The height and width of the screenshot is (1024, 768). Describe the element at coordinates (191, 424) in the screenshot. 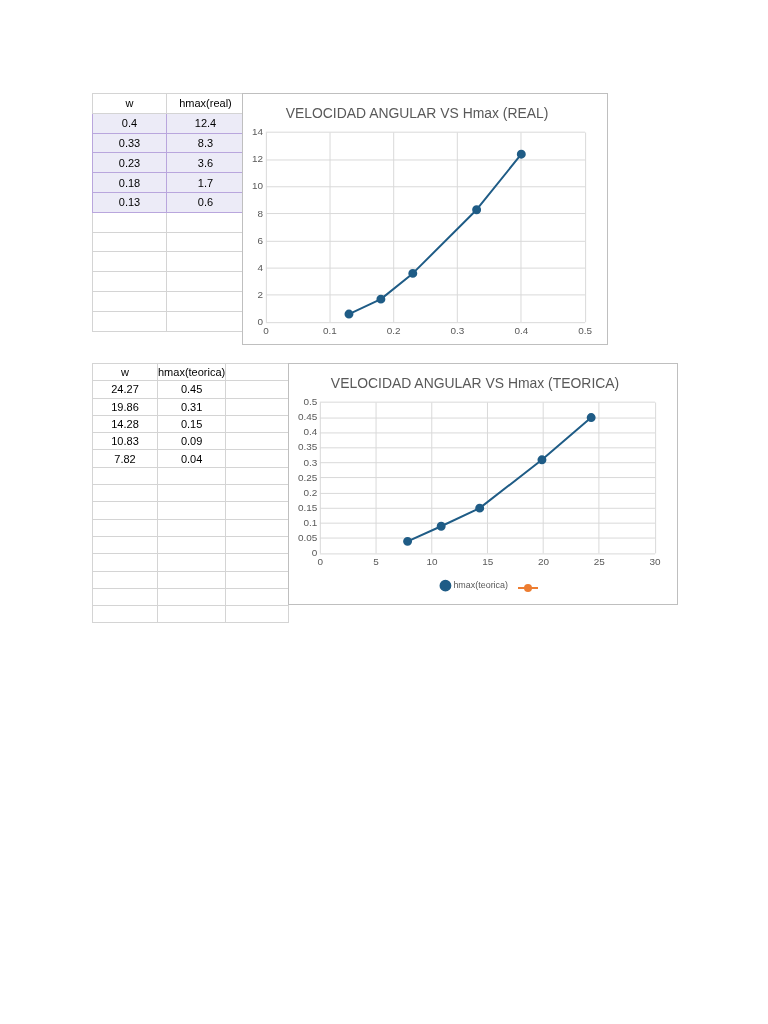

I see `text: 0.15` at that location.